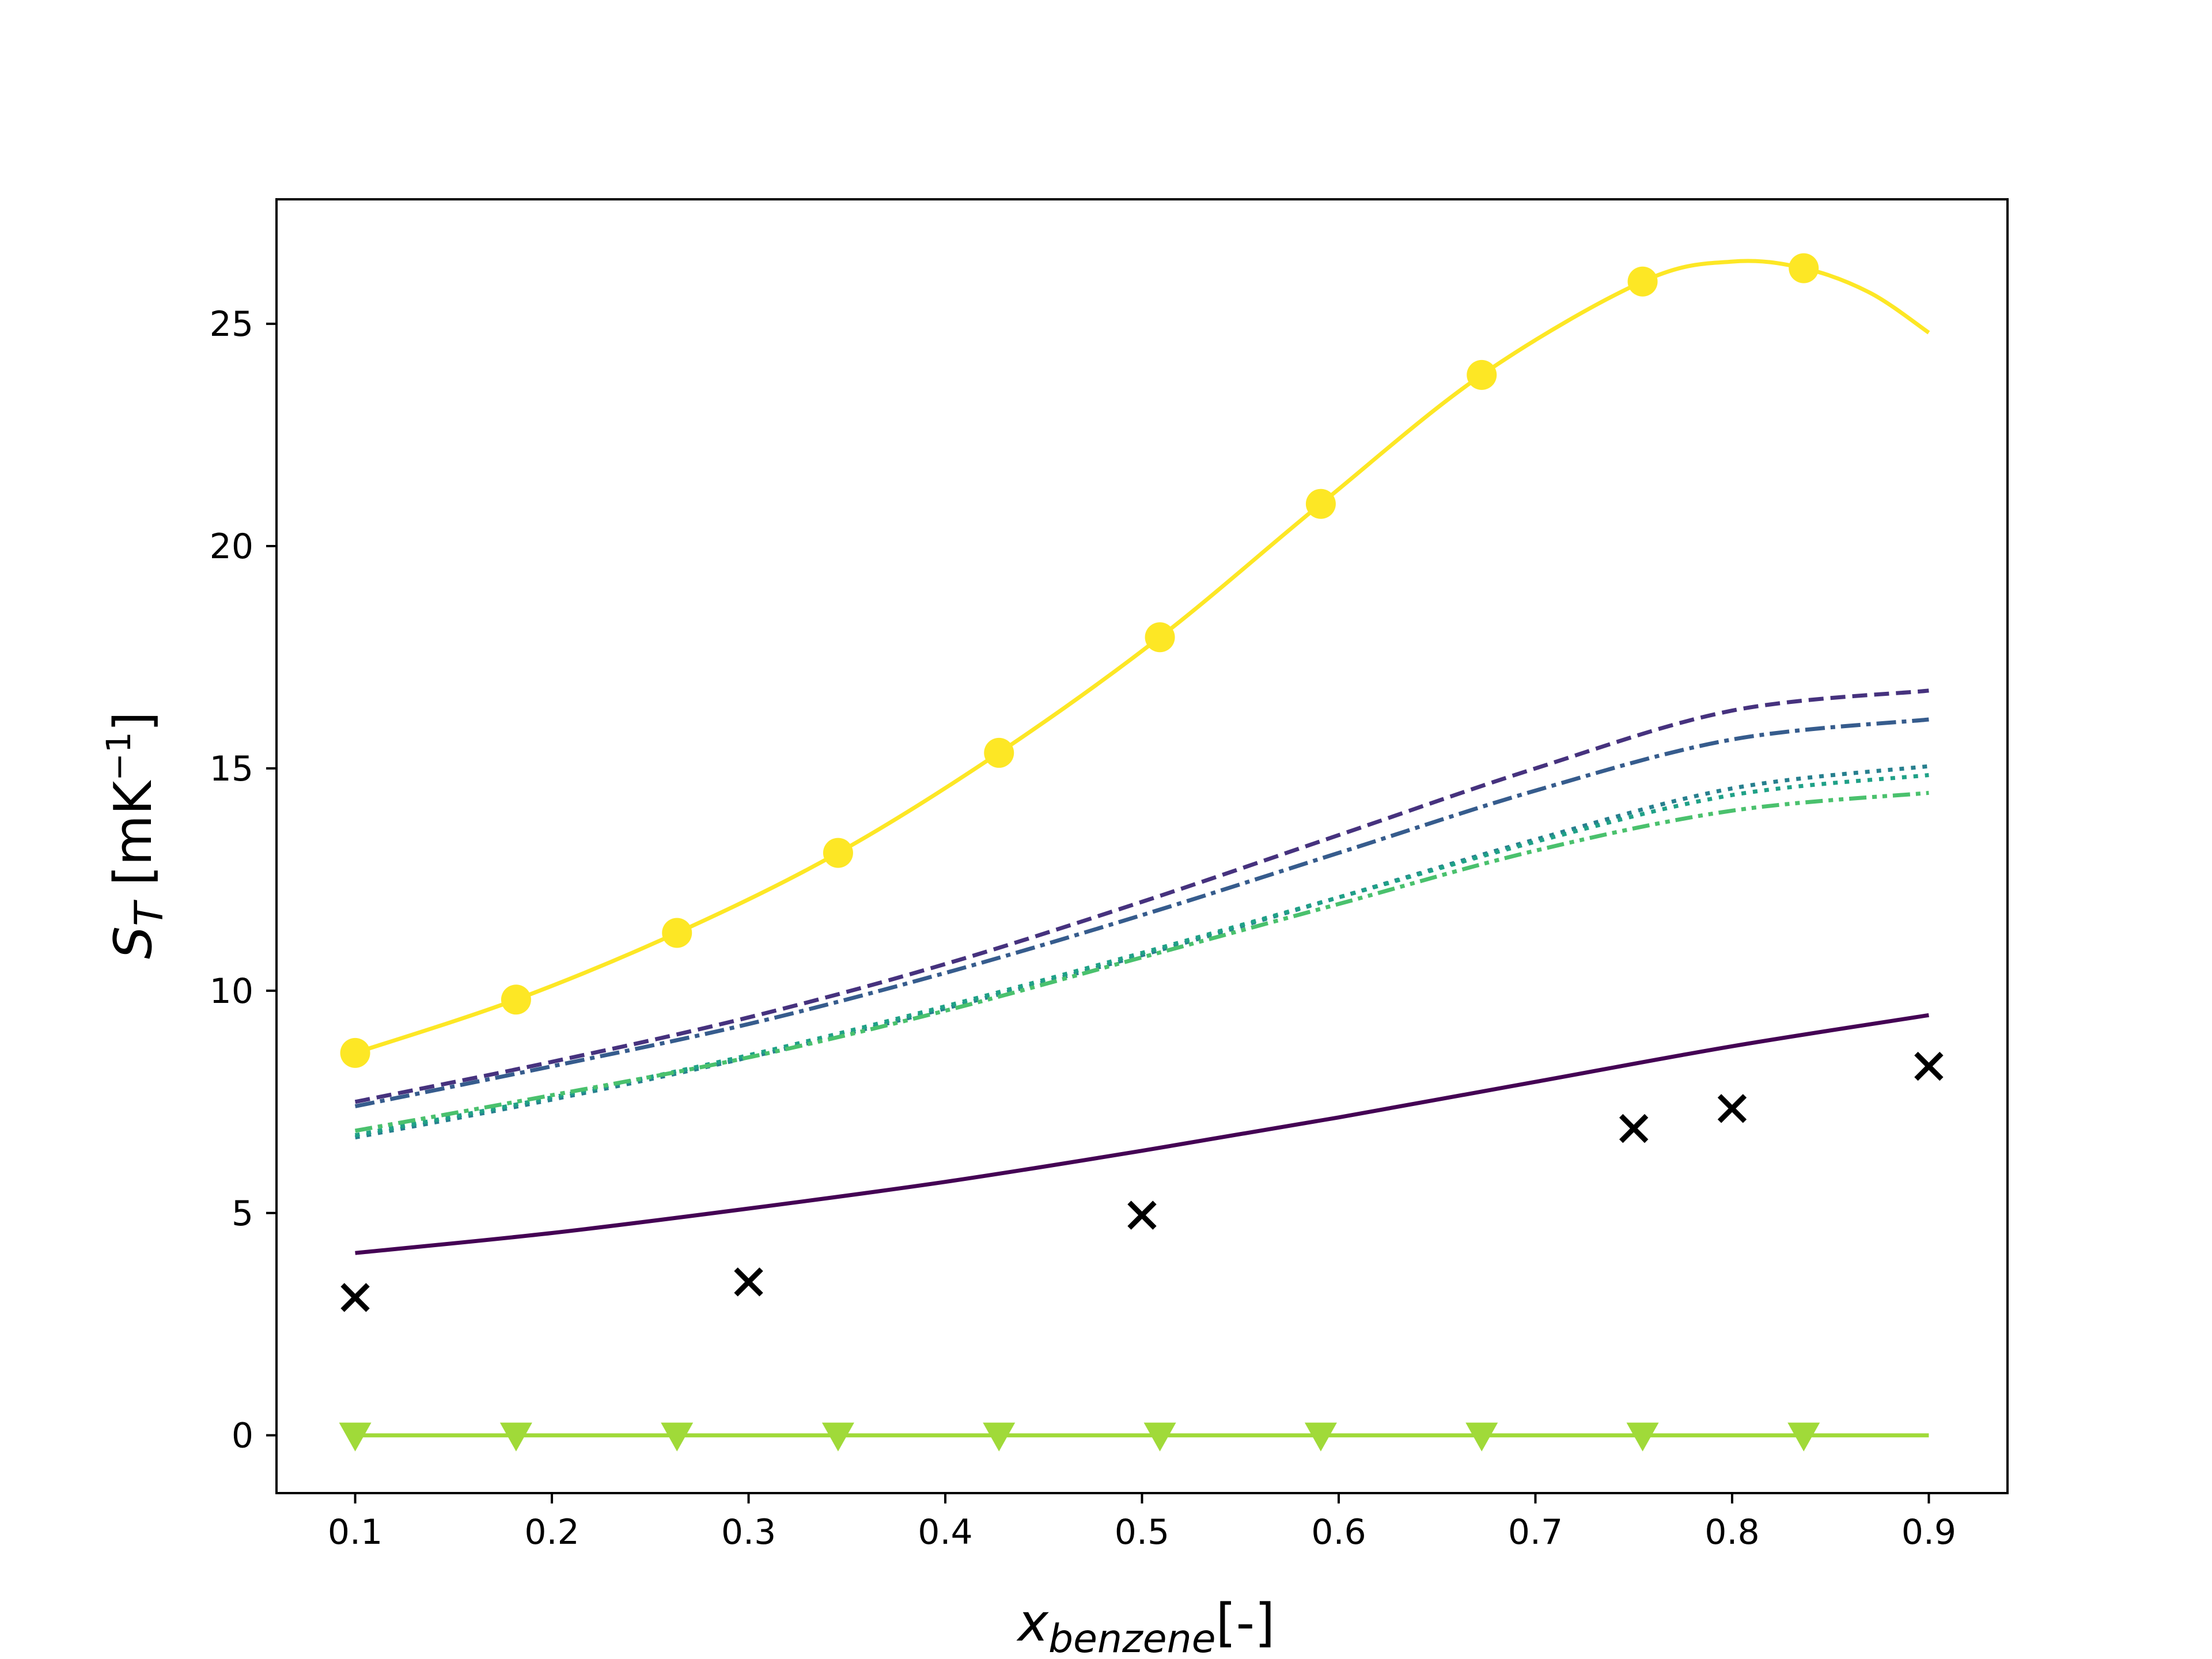 The width and height of the screenshot is (2212, 1659). What do you see at coordinates (945, 1532) in the screenshot?
I see `x-tick-label-3: 0.4` at bounding box center [945, 1532].